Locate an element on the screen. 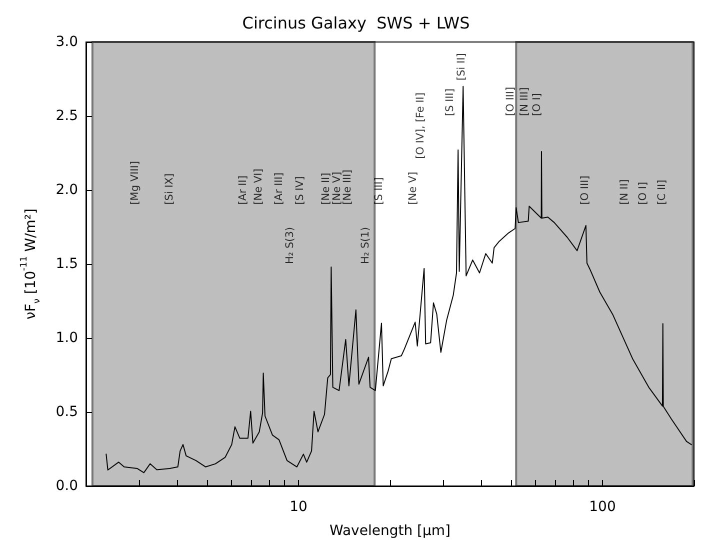 Image resolution: width=712 pixels, height=556 pixels. annotation: [C II] is located at coordinates (662, 192).